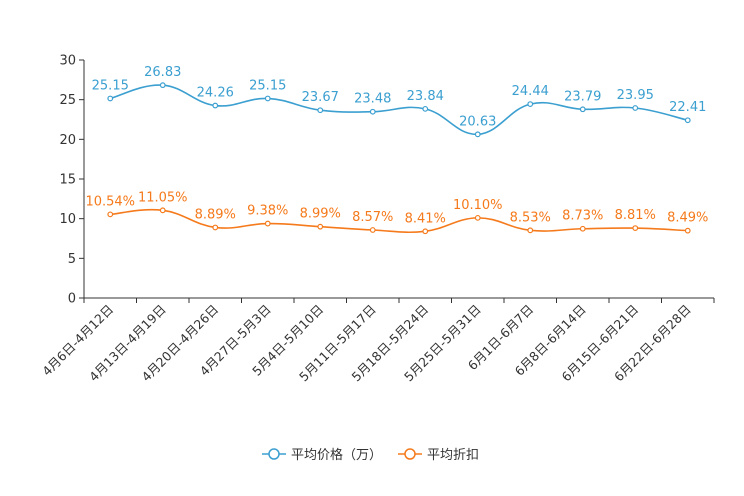  I want to click on data-label: 8.89%, so click(215, 214).